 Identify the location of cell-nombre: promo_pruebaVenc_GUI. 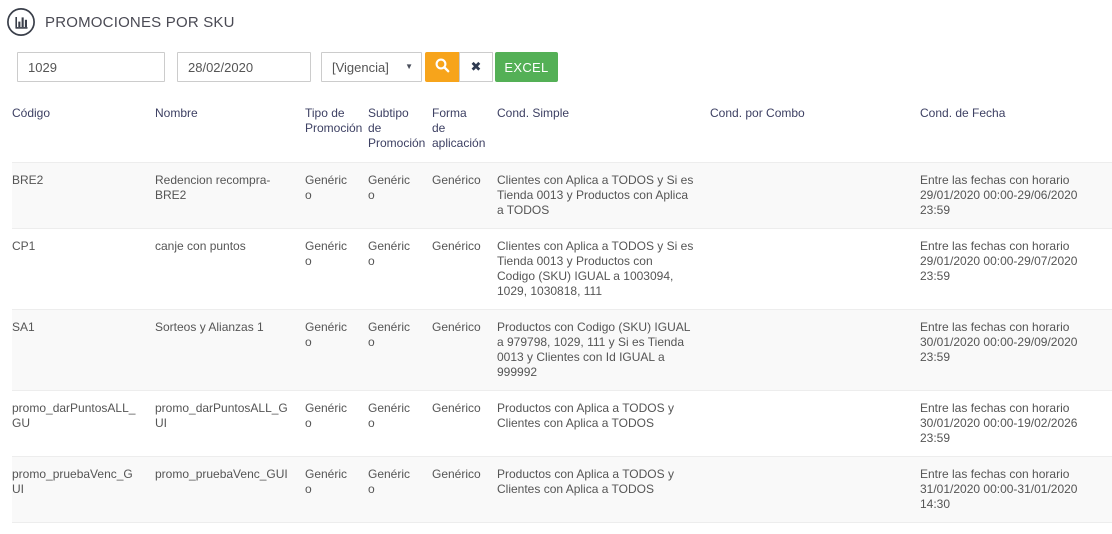
(221, 474).